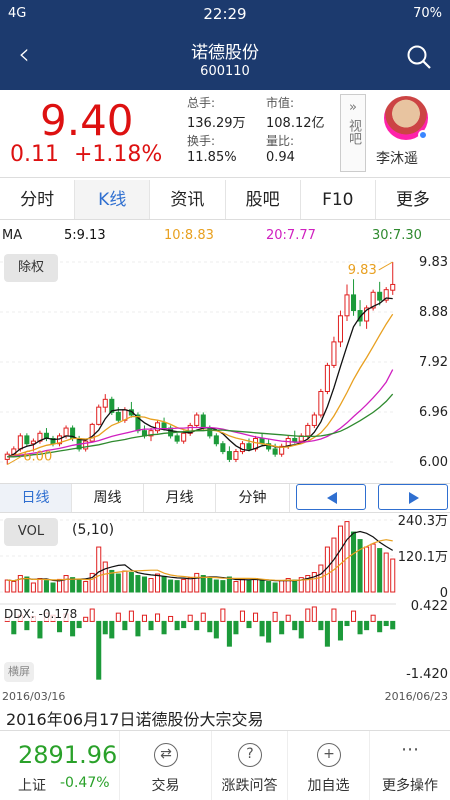  I want to click on period-day: 日线, so click(36, 498).